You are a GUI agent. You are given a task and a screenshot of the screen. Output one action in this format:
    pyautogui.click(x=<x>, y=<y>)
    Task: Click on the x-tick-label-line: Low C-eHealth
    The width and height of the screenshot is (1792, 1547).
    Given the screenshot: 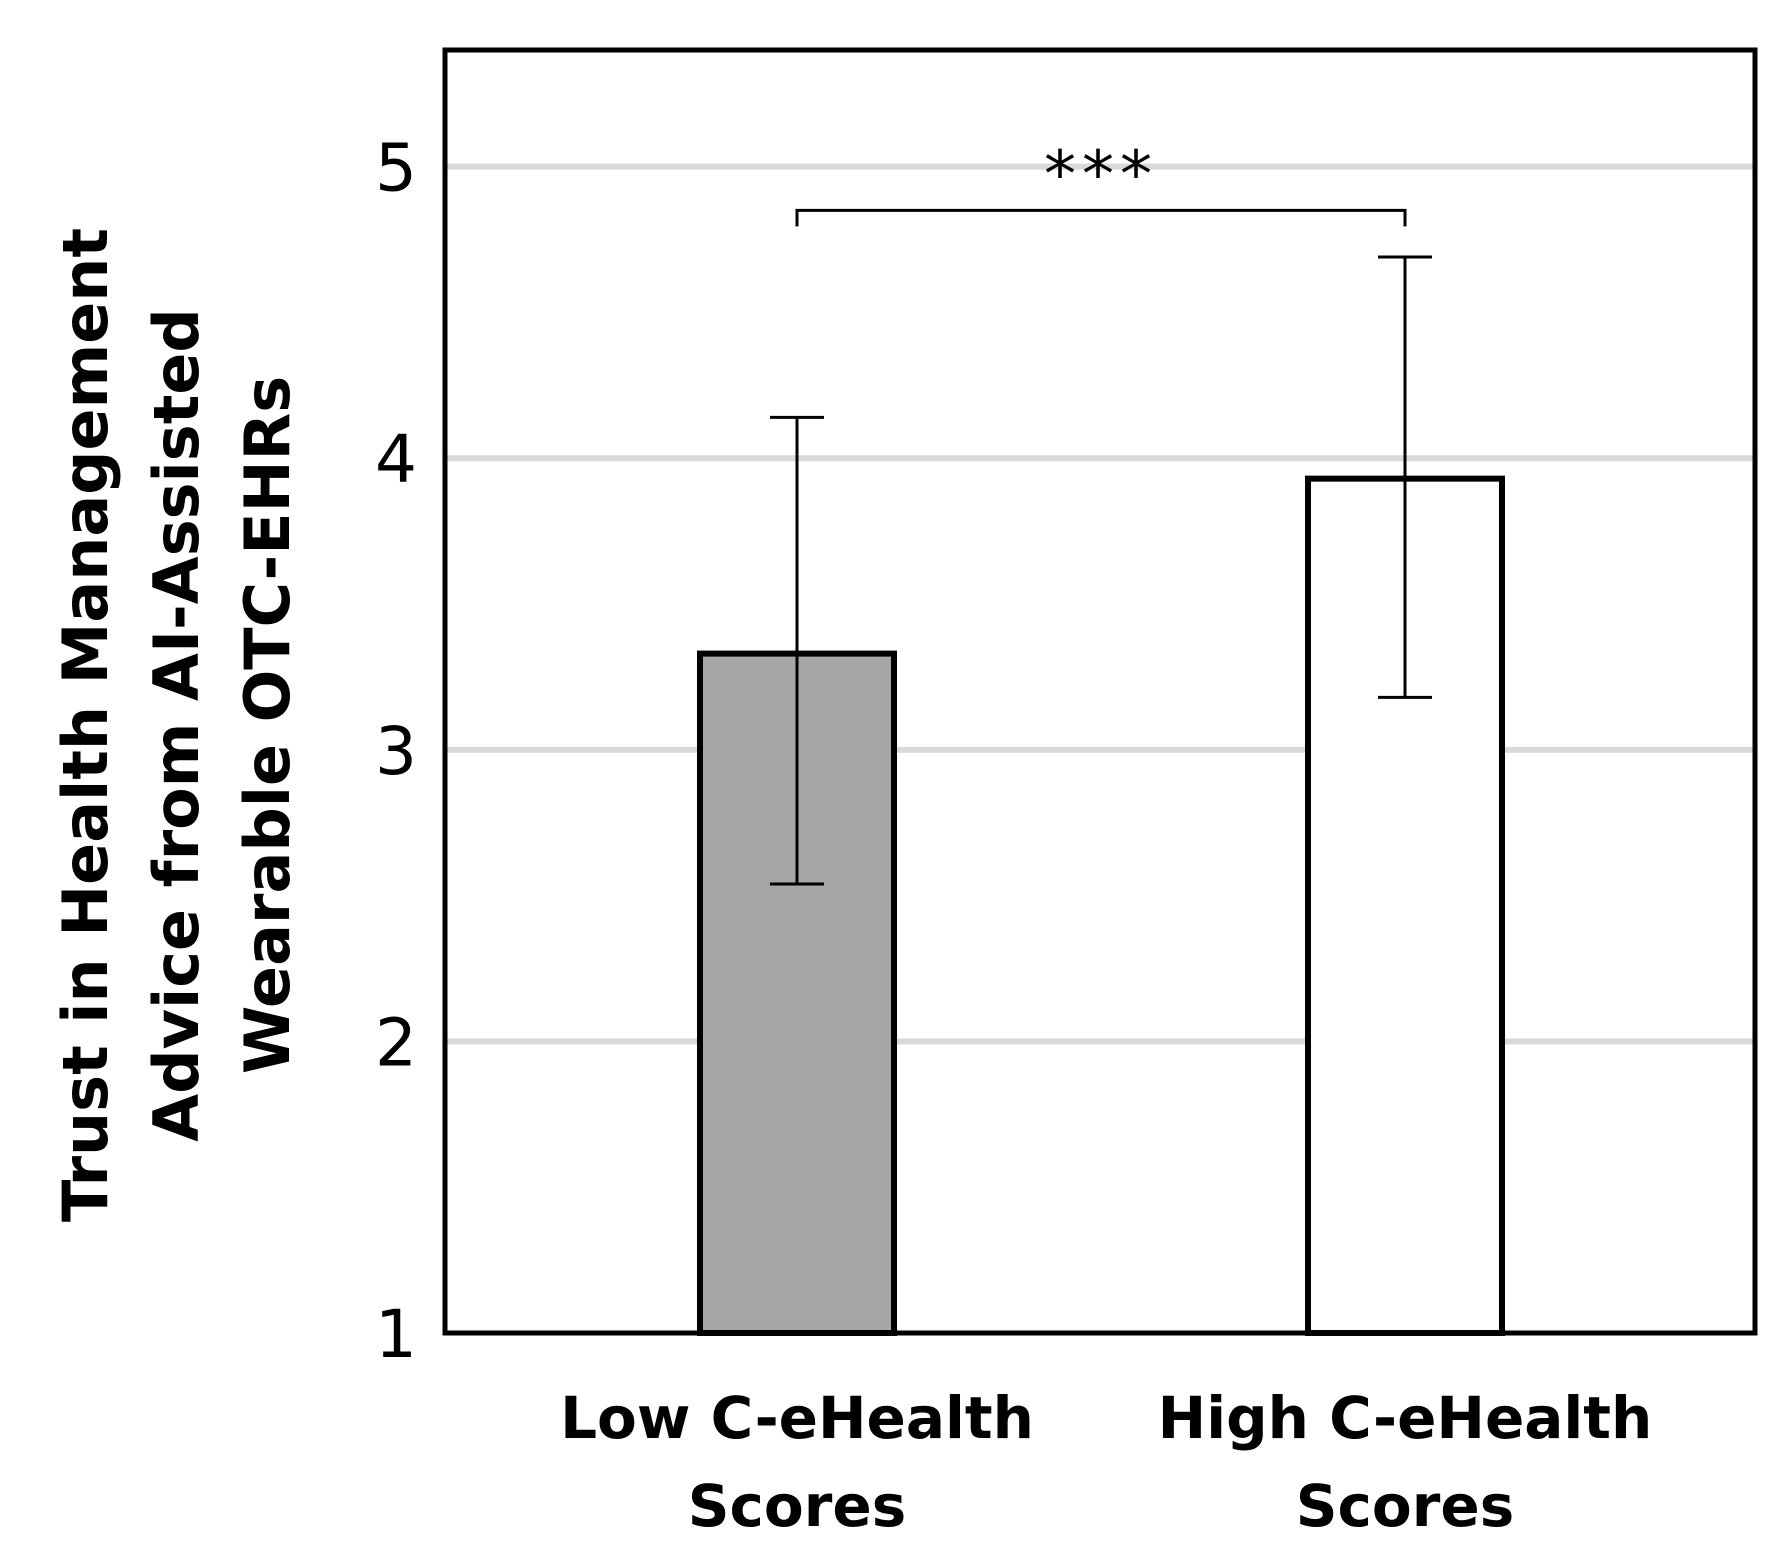 What is the action you would take?
    pyautogui.click(x=797, y=1418)
    